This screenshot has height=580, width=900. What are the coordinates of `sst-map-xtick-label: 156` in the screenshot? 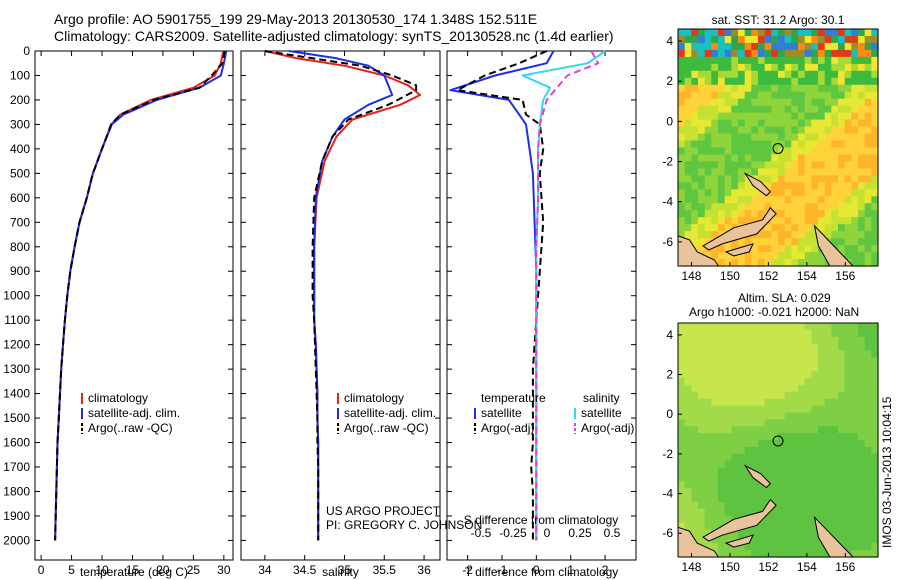 It's located at (845, 276).